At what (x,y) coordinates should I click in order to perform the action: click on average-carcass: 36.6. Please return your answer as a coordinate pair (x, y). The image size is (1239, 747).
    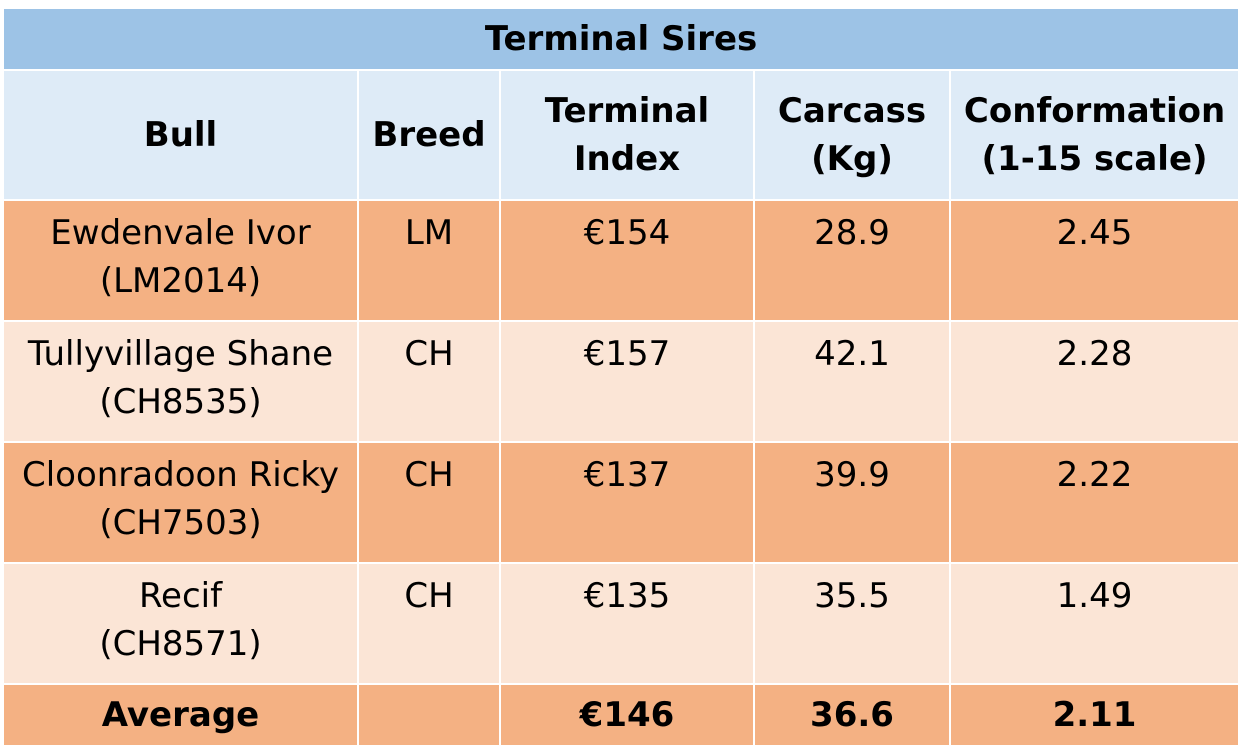
    Looking at the image, I should click on (852, 715).